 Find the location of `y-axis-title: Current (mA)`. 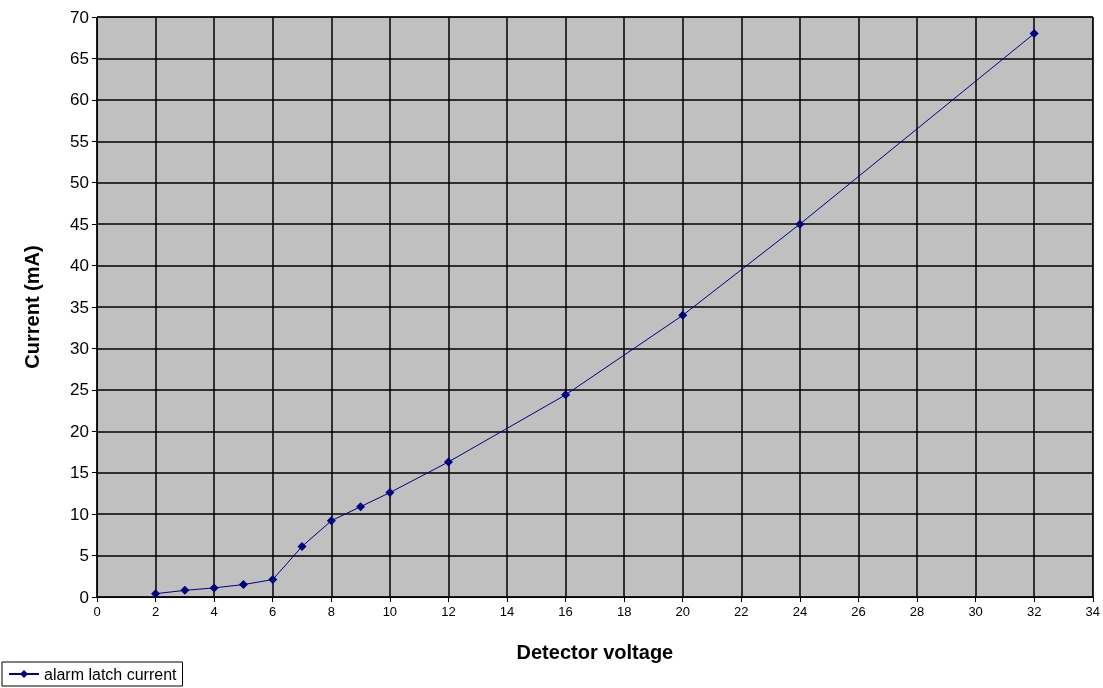

y-axis-title: Current (mA) is located at coordinates (32, 307).